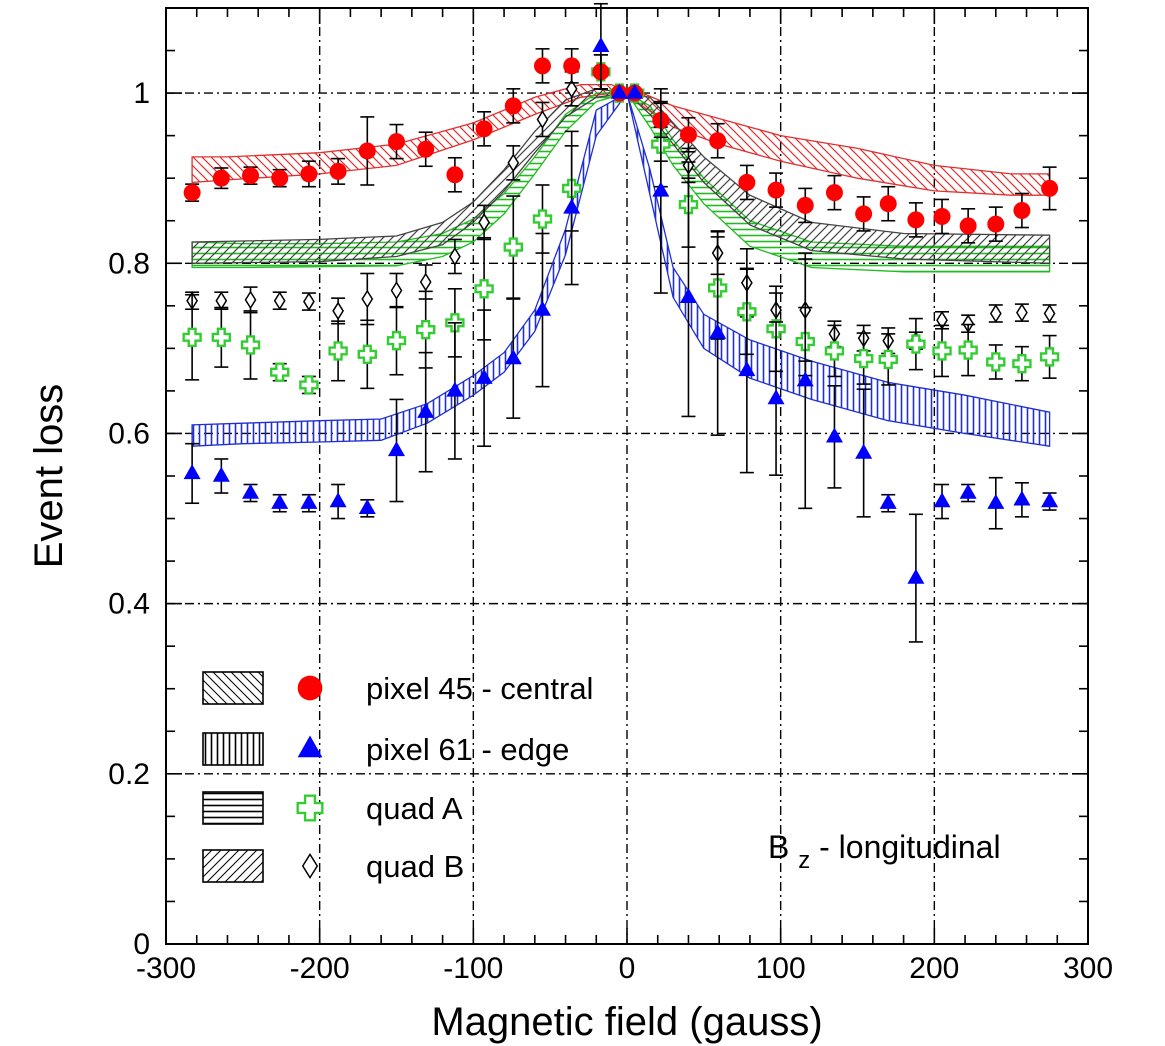 The height and width of the screenshot is (1046, 1165). What do you see at coordinates (332, 808) in the screenshot?
I see `legend-item-quad-a: quad A` at bounding box center [332, 808].